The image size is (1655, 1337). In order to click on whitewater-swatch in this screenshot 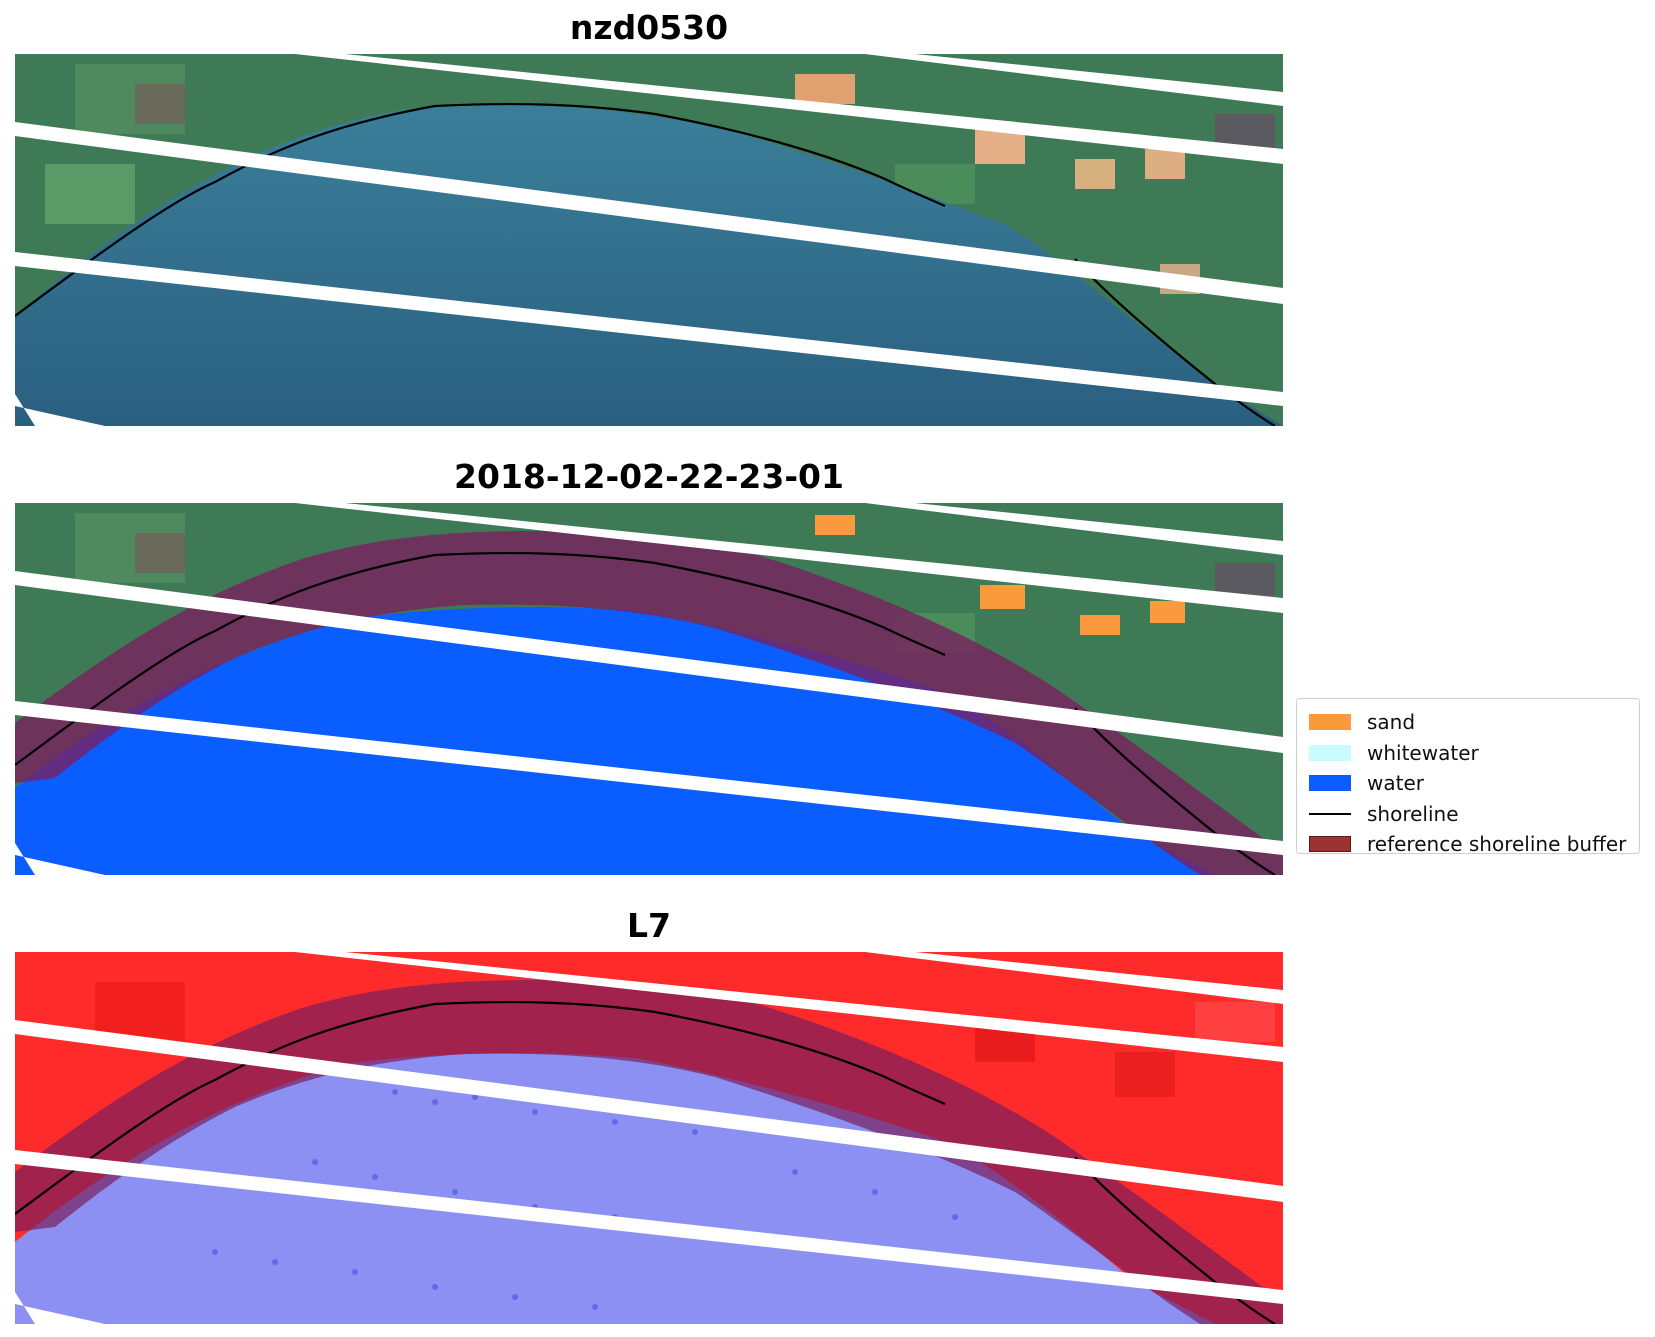, I will do `click(1330, 752)`.